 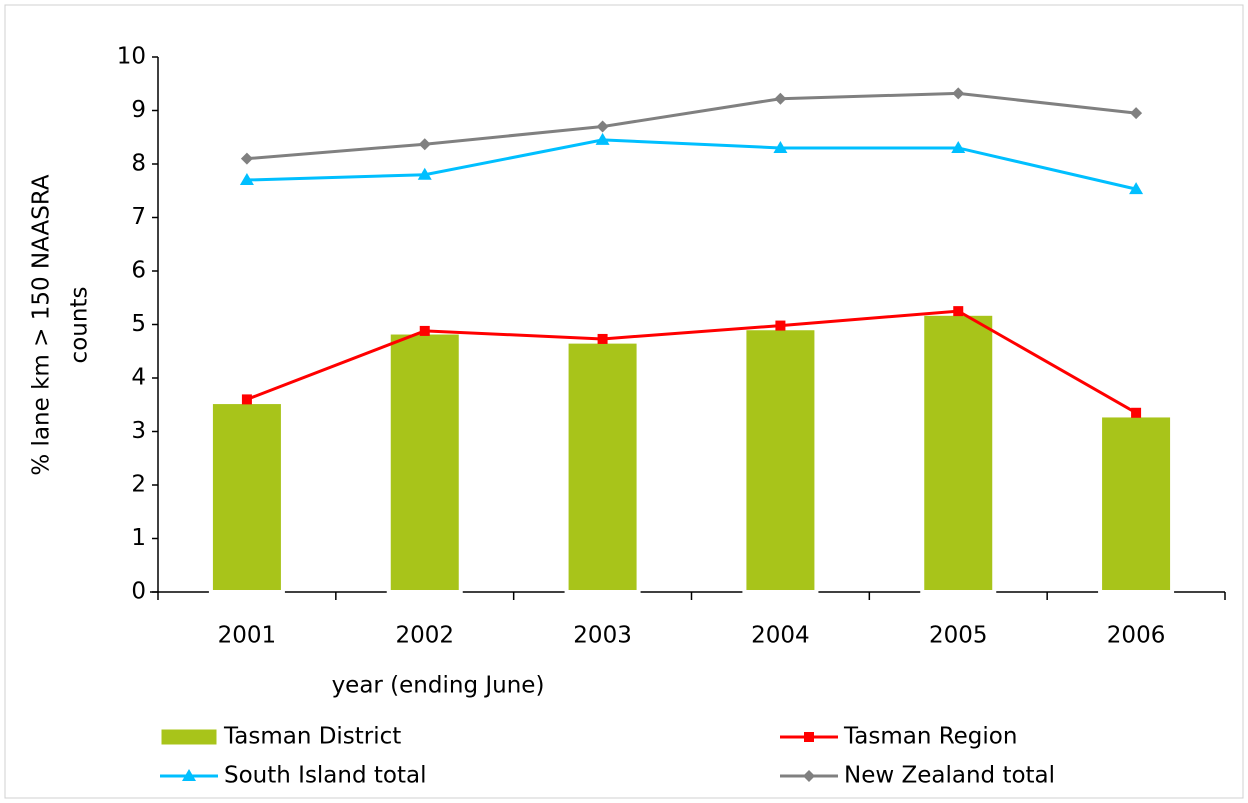 What do you see at coordinates (189, 737) in the screenshot?
I see `legend-swatch` at bounding box center [189, 737].